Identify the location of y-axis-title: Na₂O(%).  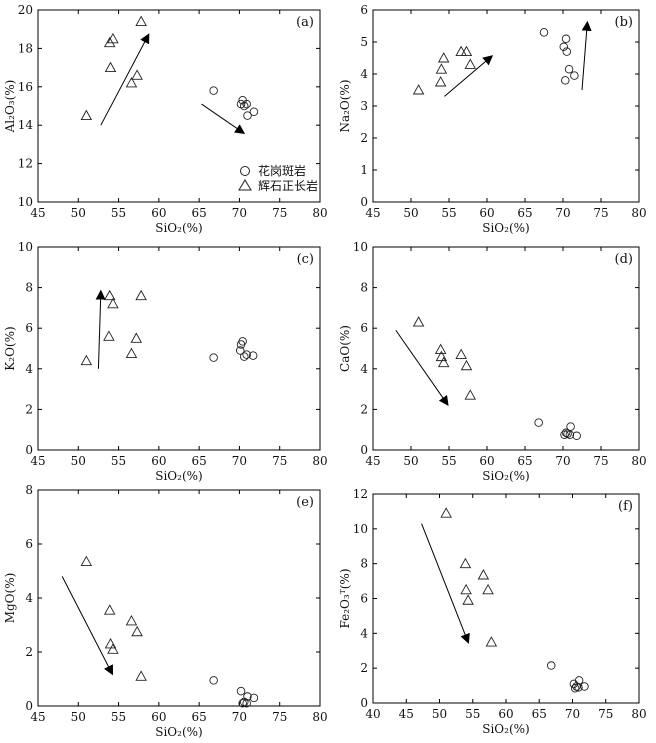
(345, 105).